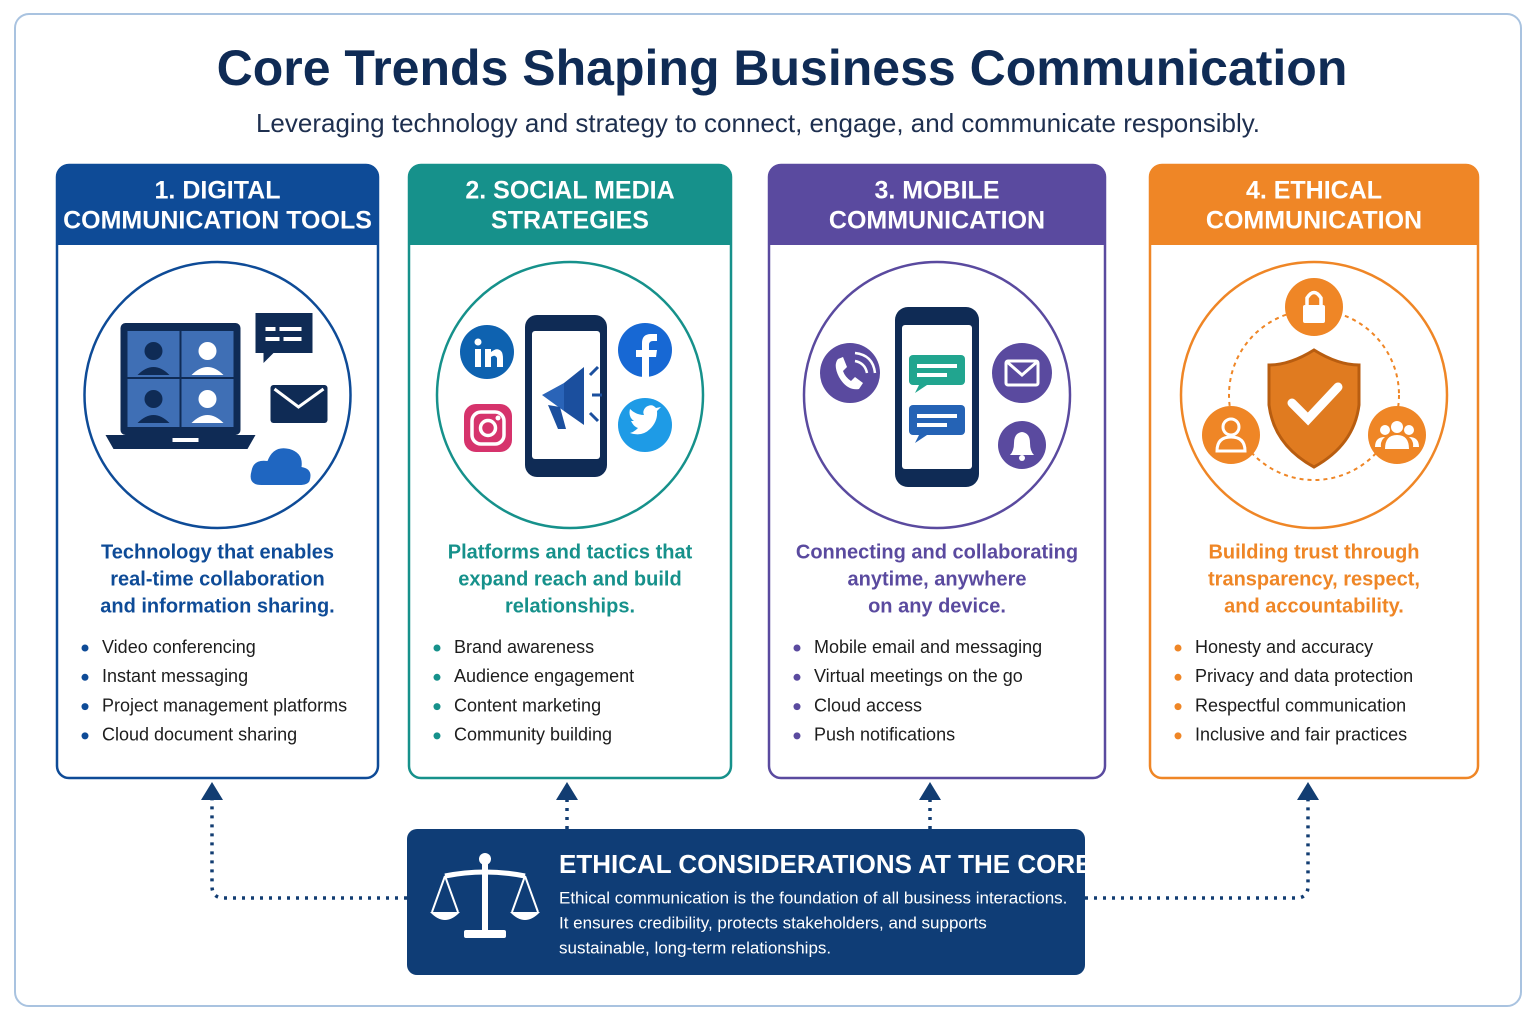  What do you see at coordinates (217, 606) in the screenshot?
I see `card-description: and information sharing.` at bounding box center [217, 606].